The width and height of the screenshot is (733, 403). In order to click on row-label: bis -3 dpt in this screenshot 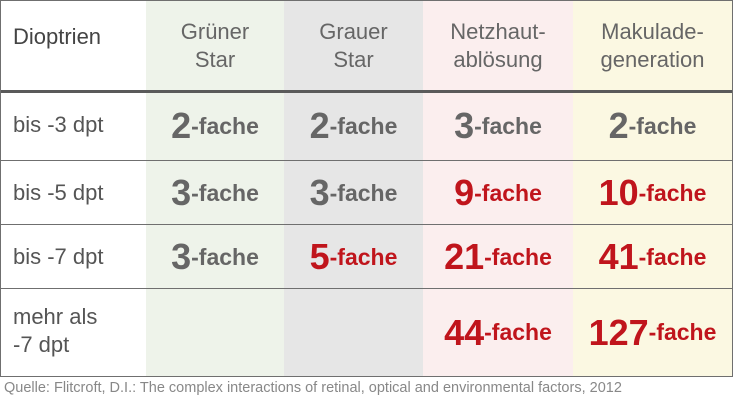, I will do `click(58, 124)`.